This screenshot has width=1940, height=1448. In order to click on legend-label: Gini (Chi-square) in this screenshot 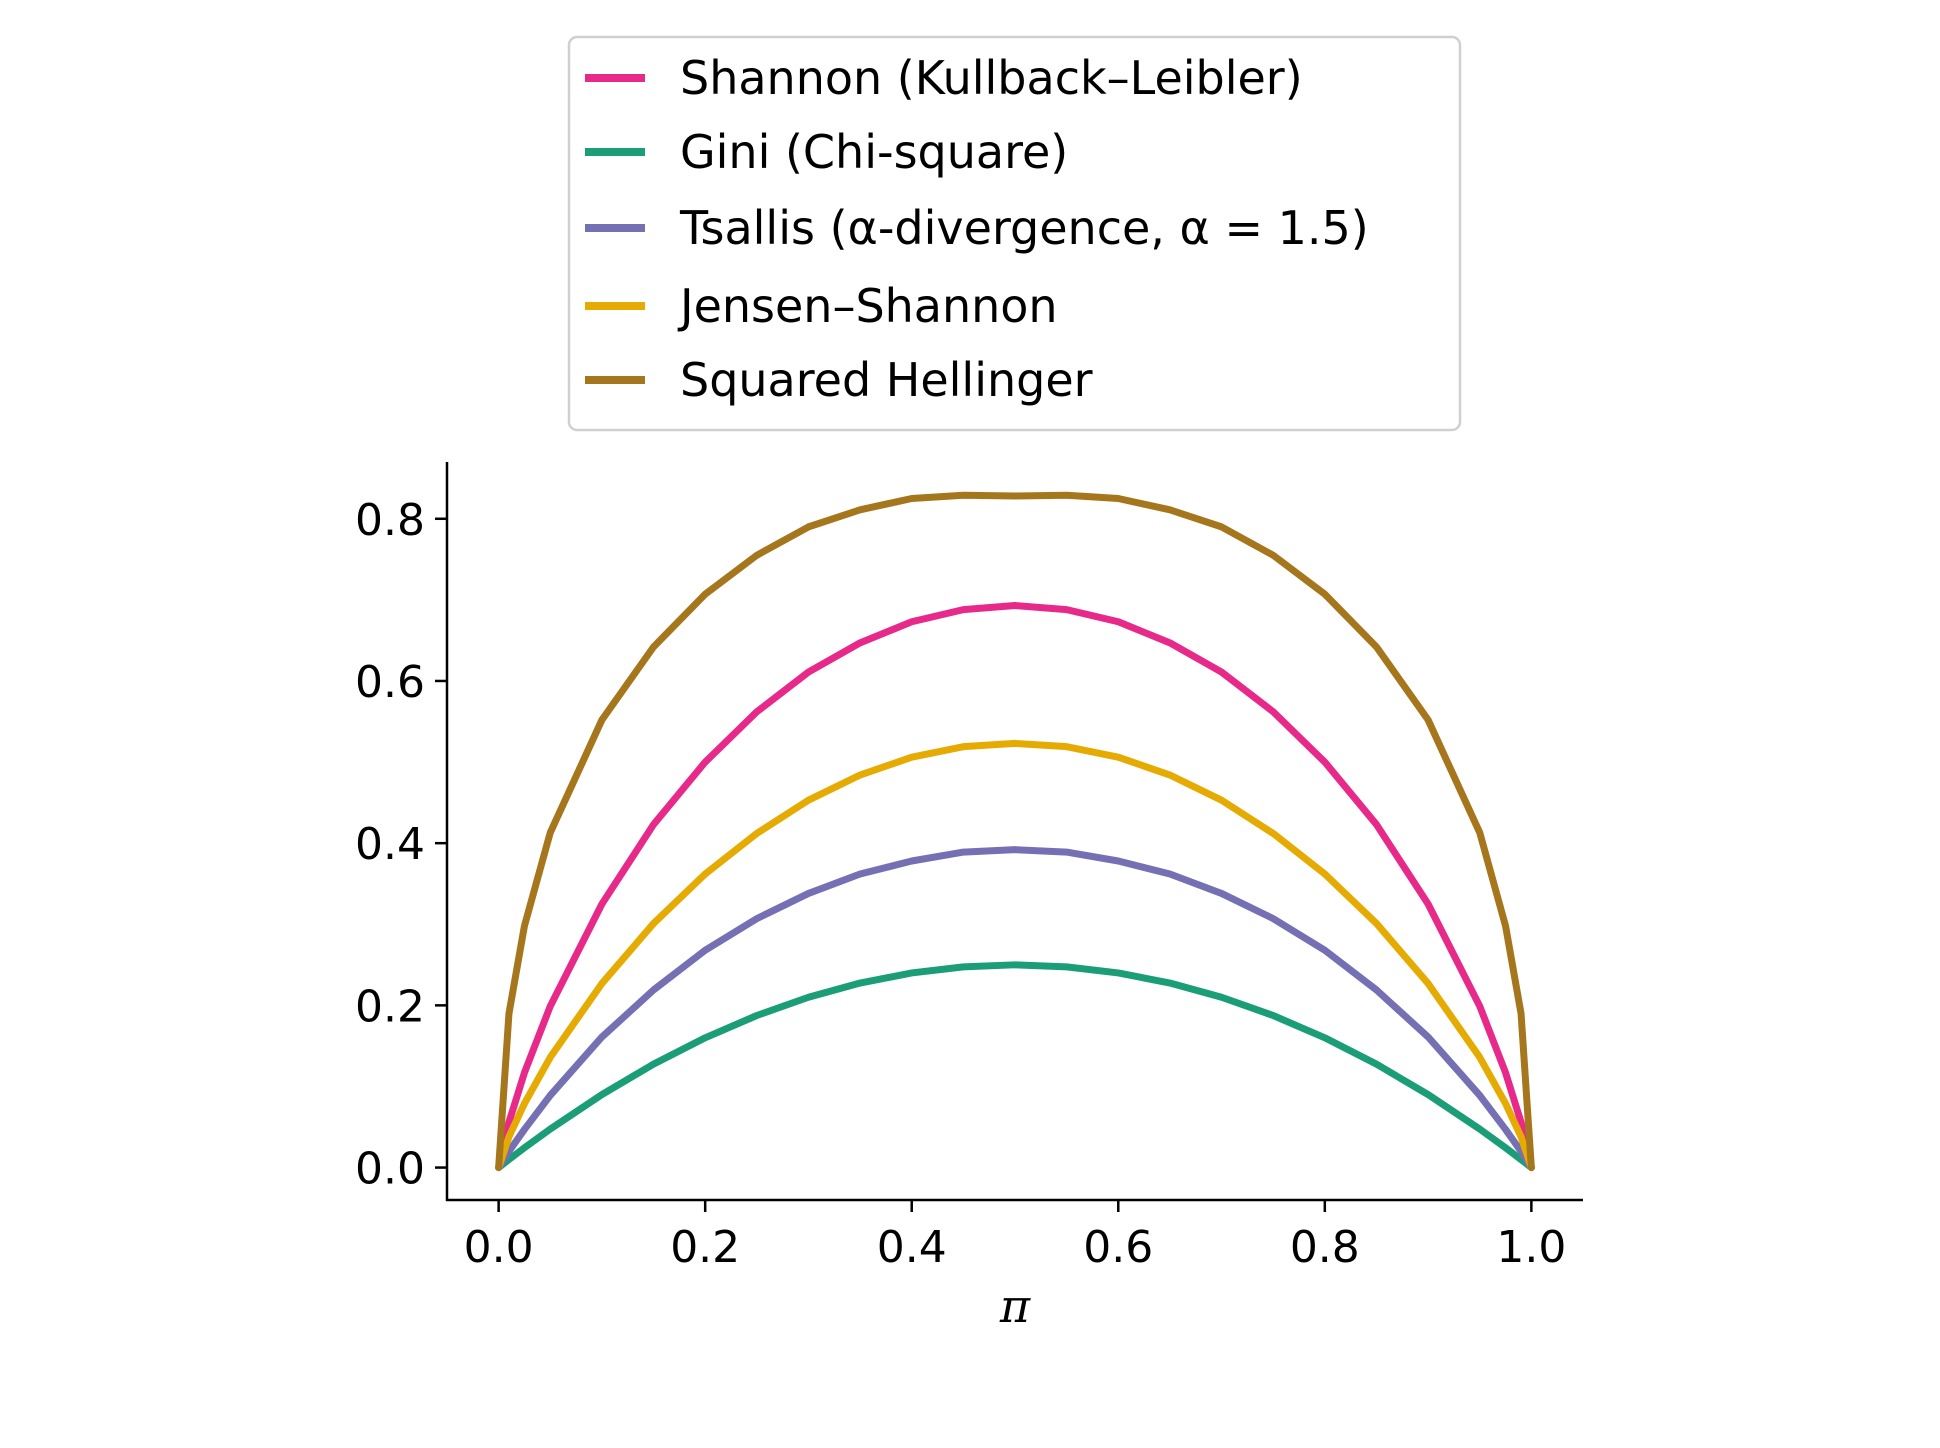, I will do `click(874, 152)`.